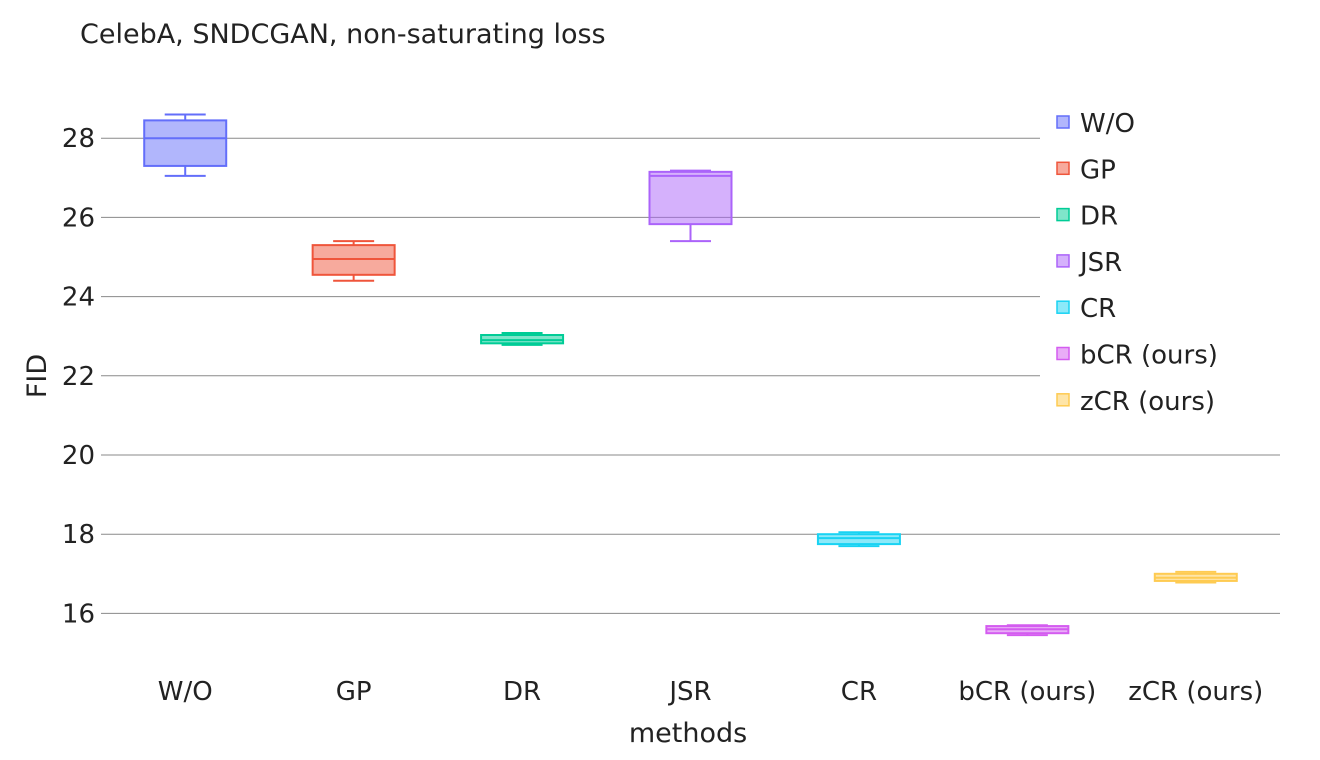 Image resolution: width=1320 pixels, height=760 pixels. I want to click on x-tick-label: CR, so click(859, 692).